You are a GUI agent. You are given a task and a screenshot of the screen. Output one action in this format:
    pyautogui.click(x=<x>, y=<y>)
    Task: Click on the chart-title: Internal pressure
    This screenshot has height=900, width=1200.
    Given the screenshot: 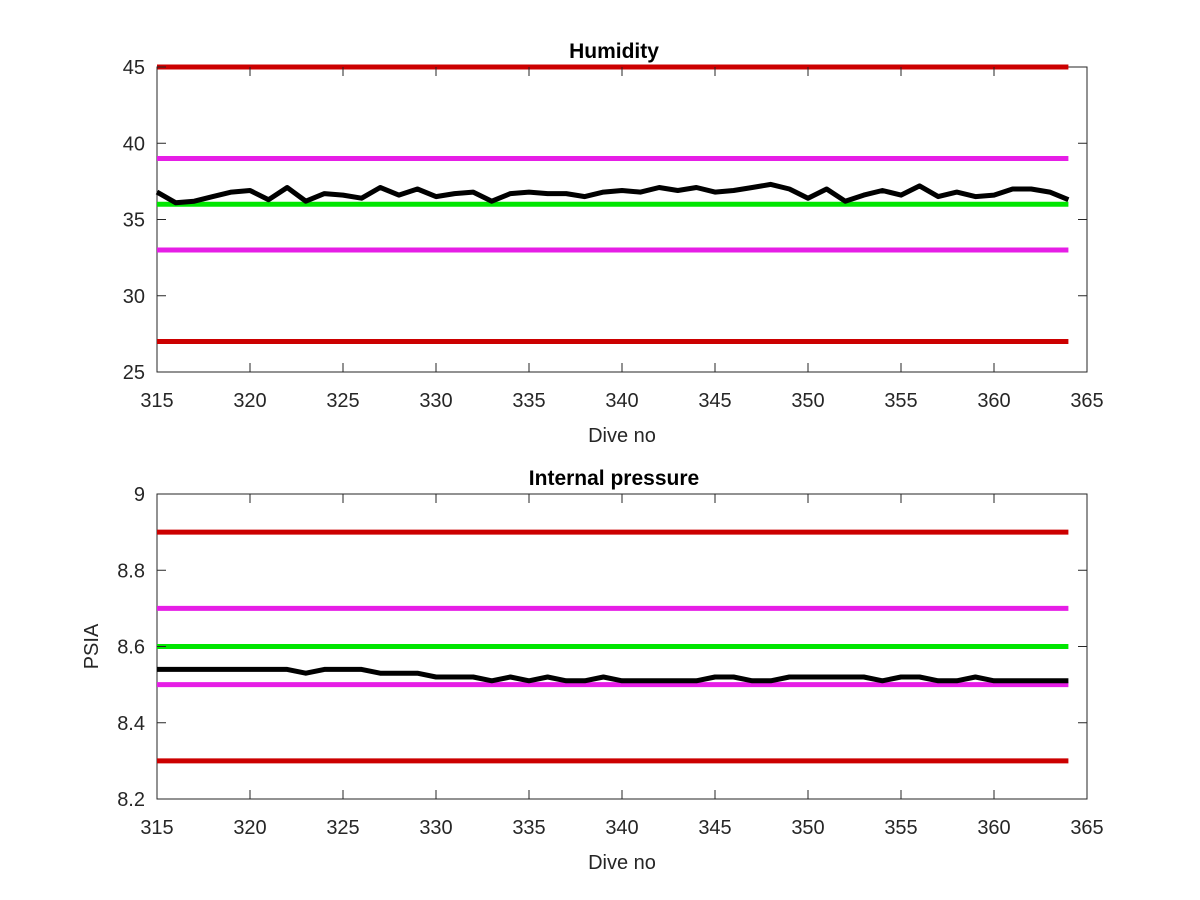 What is the action you would take?
    pyautogui.click(x=614, y=478)
    